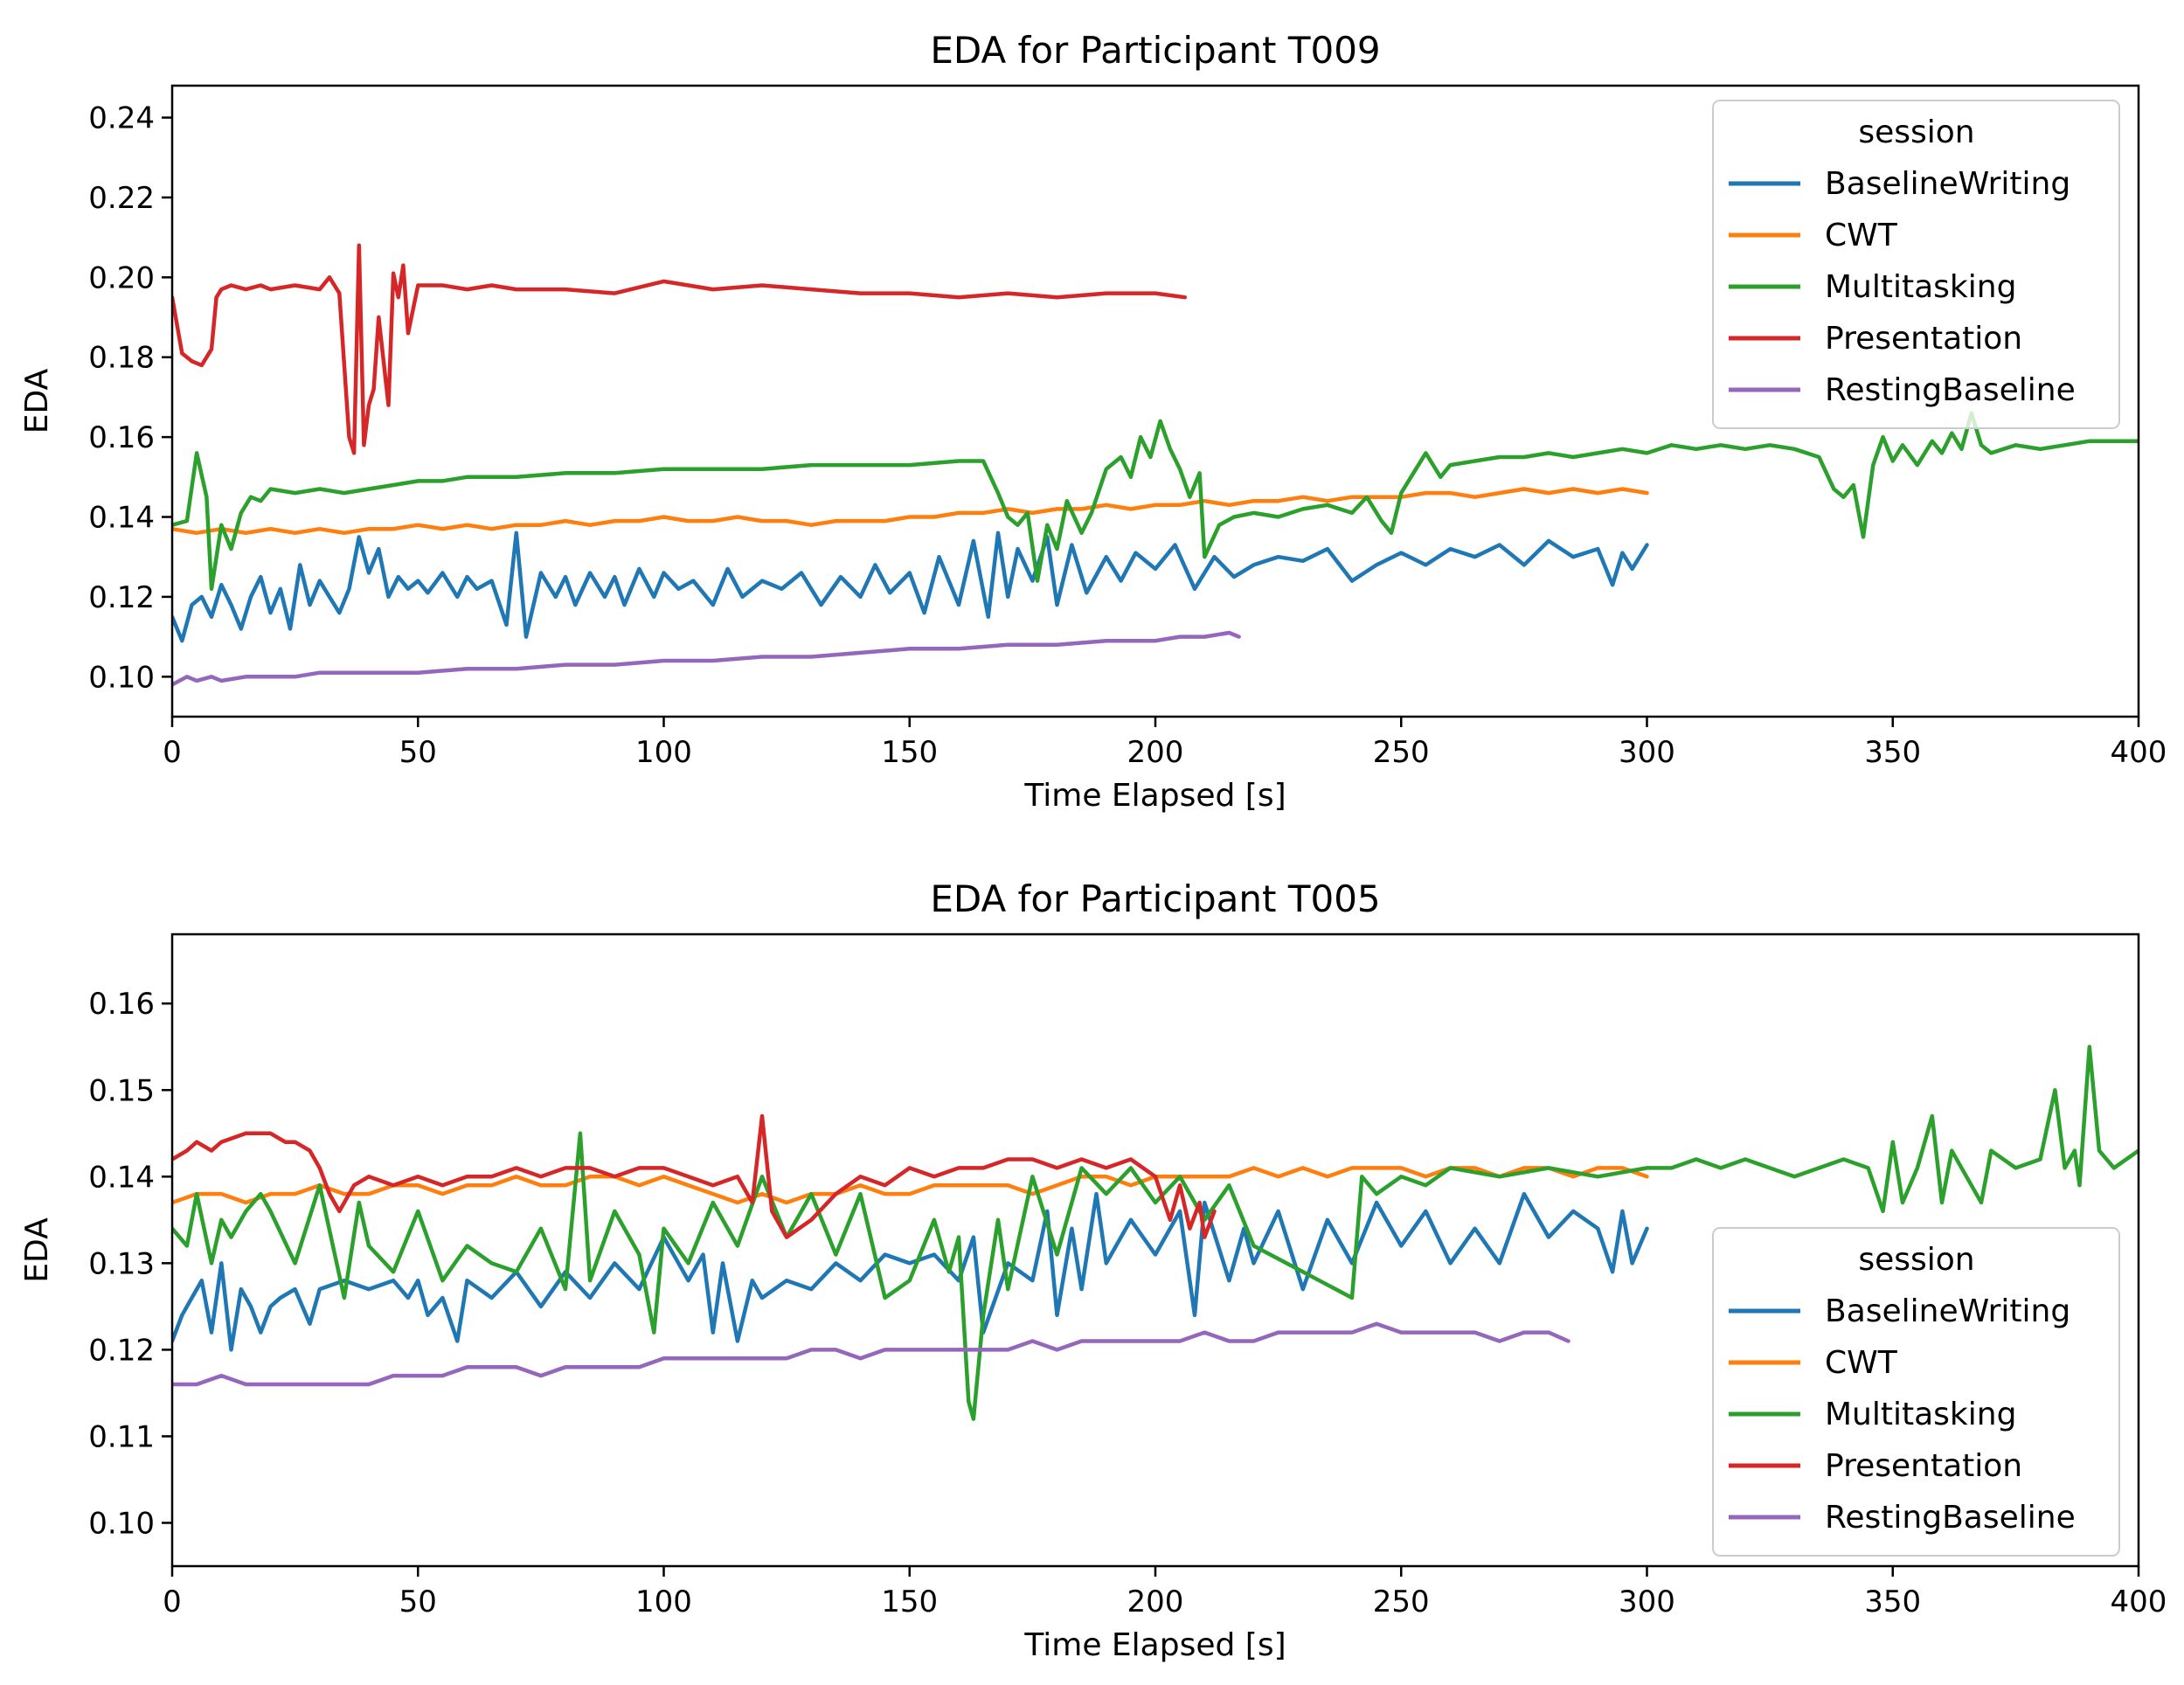  I want to click on series-line-multitasking, so click(1155, 501).